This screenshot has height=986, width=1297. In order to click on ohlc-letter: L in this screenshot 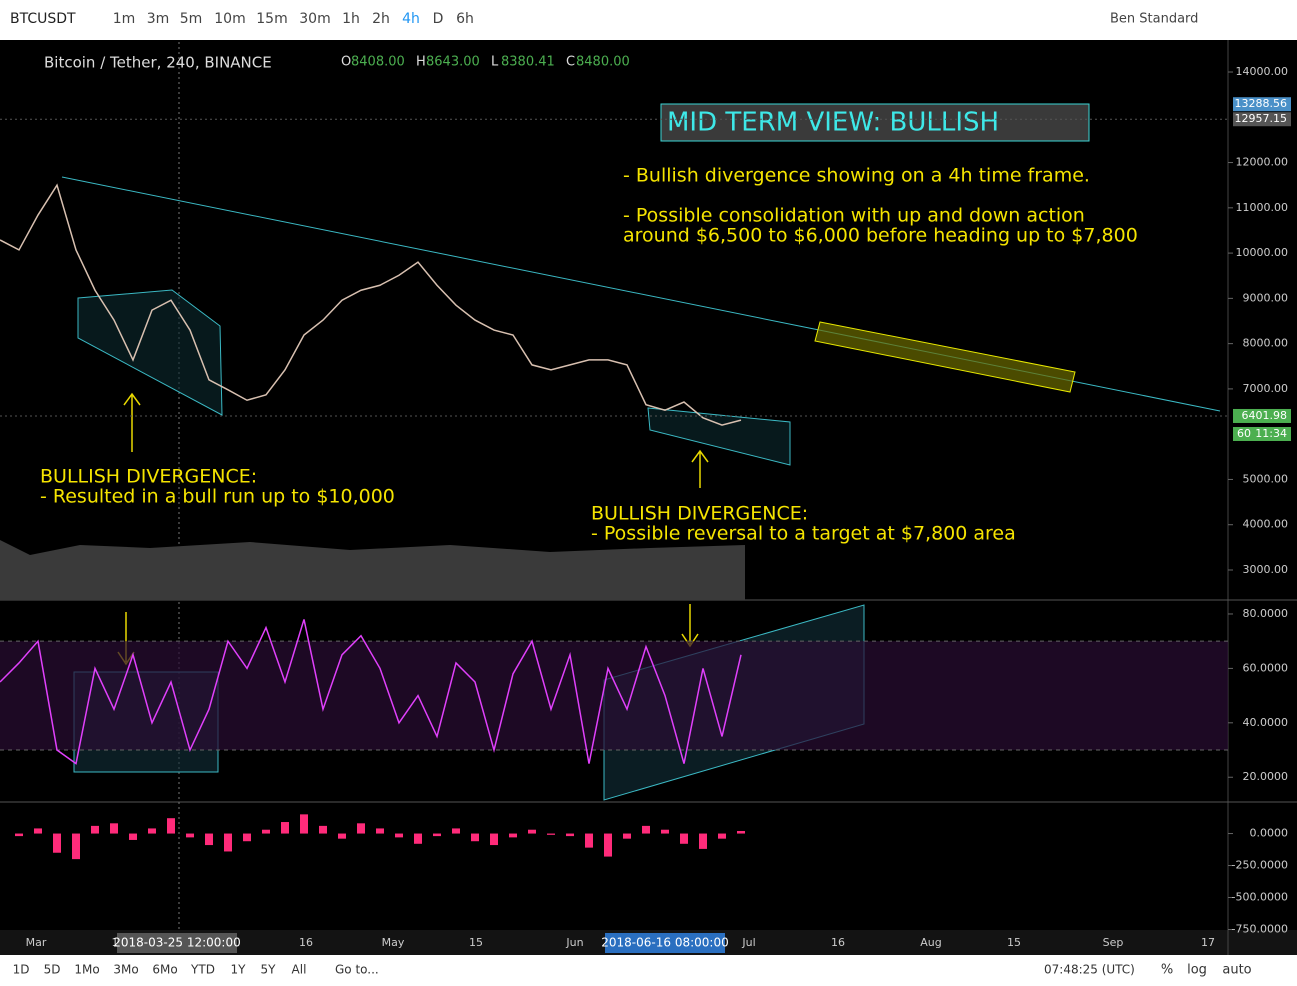, I will do `click(495, 62)`.